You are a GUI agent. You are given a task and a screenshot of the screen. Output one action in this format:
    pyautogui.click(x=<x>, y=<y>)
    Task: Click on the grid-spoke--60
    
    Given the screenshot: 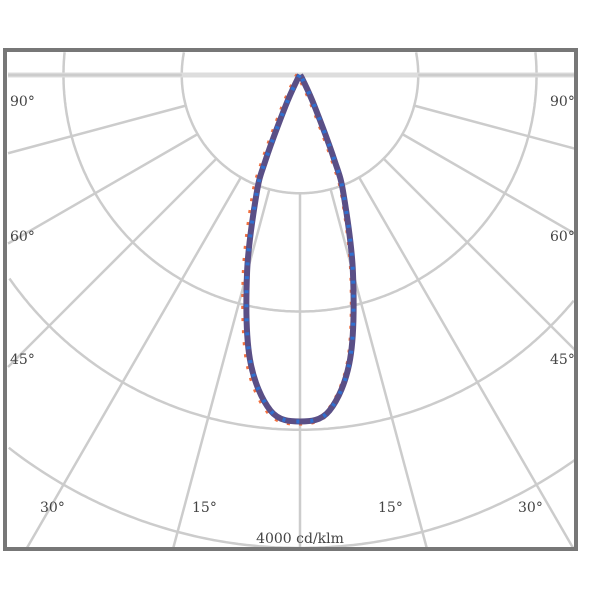 What is the action you would take?
    pyautogui.click(x=103, y=189)
    